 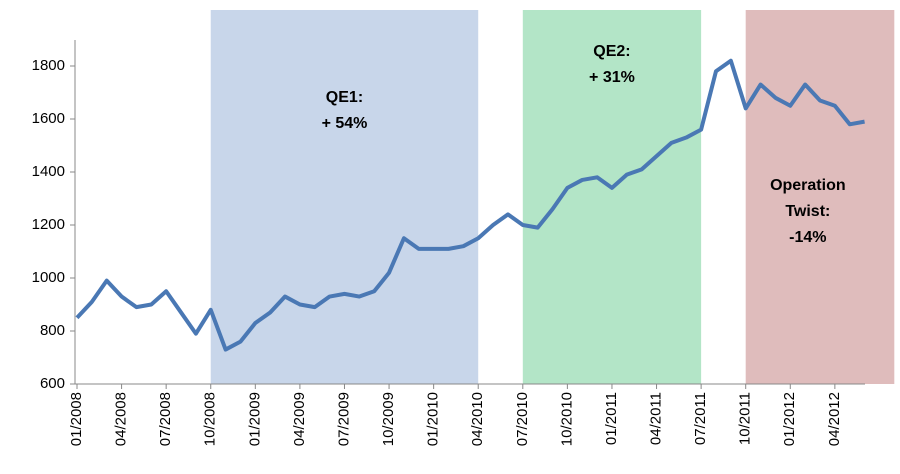 I want to click on y-tick-label: 1400, so click(x=48, y=171).